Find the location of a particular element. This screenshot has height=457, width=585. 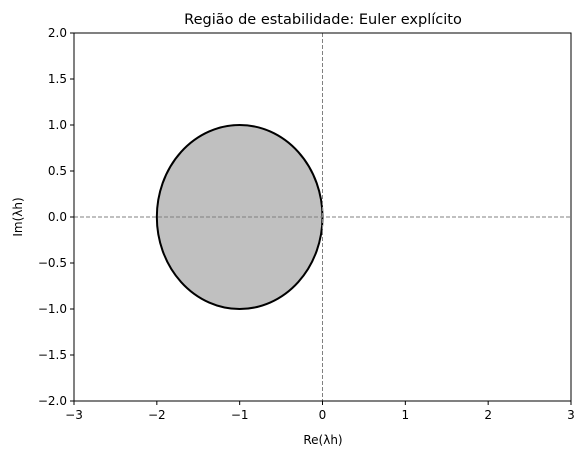

y-axis-label: Im(λh) is located at coordinates (18, 216).